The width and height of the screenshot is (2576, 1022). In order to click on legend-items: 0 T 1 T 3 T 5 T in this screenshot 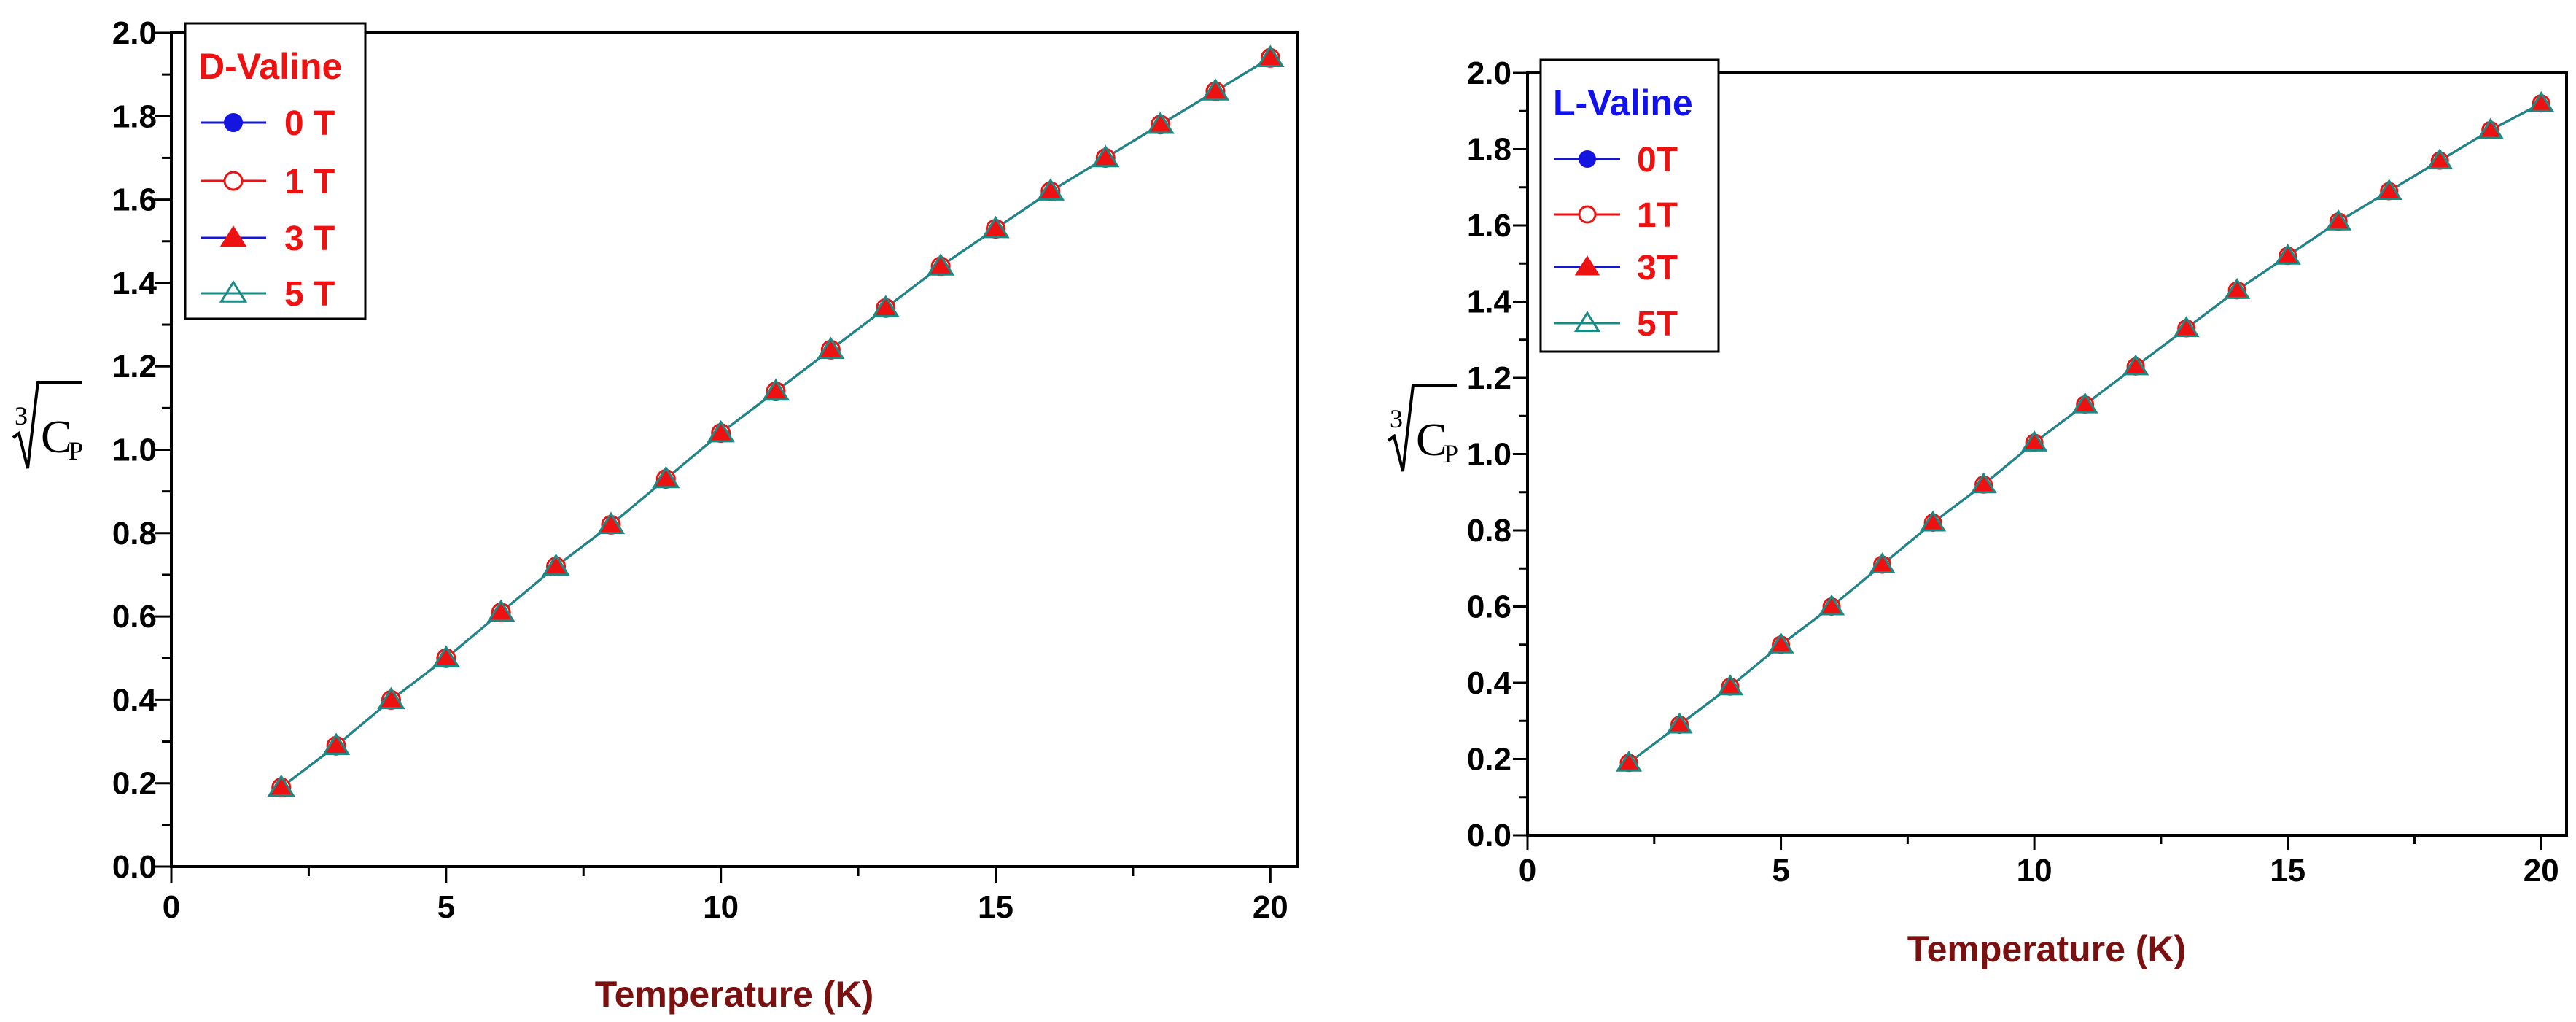, I will do `click(268, 209)`.